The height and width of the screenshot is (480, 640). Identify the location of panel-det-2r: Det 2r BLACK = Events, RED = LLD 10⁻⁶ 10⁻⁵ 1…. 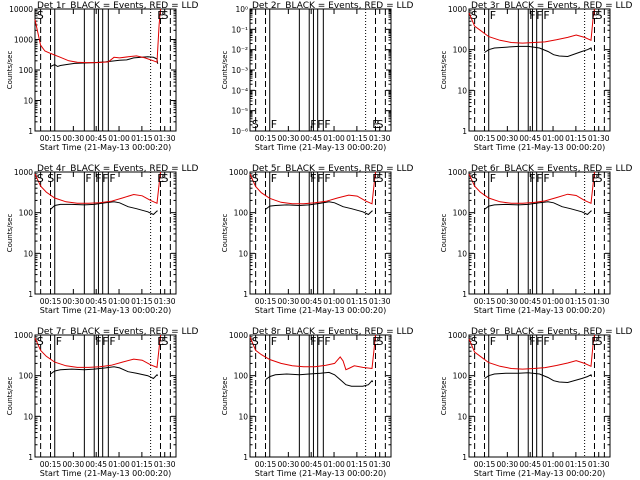
(317, 76).